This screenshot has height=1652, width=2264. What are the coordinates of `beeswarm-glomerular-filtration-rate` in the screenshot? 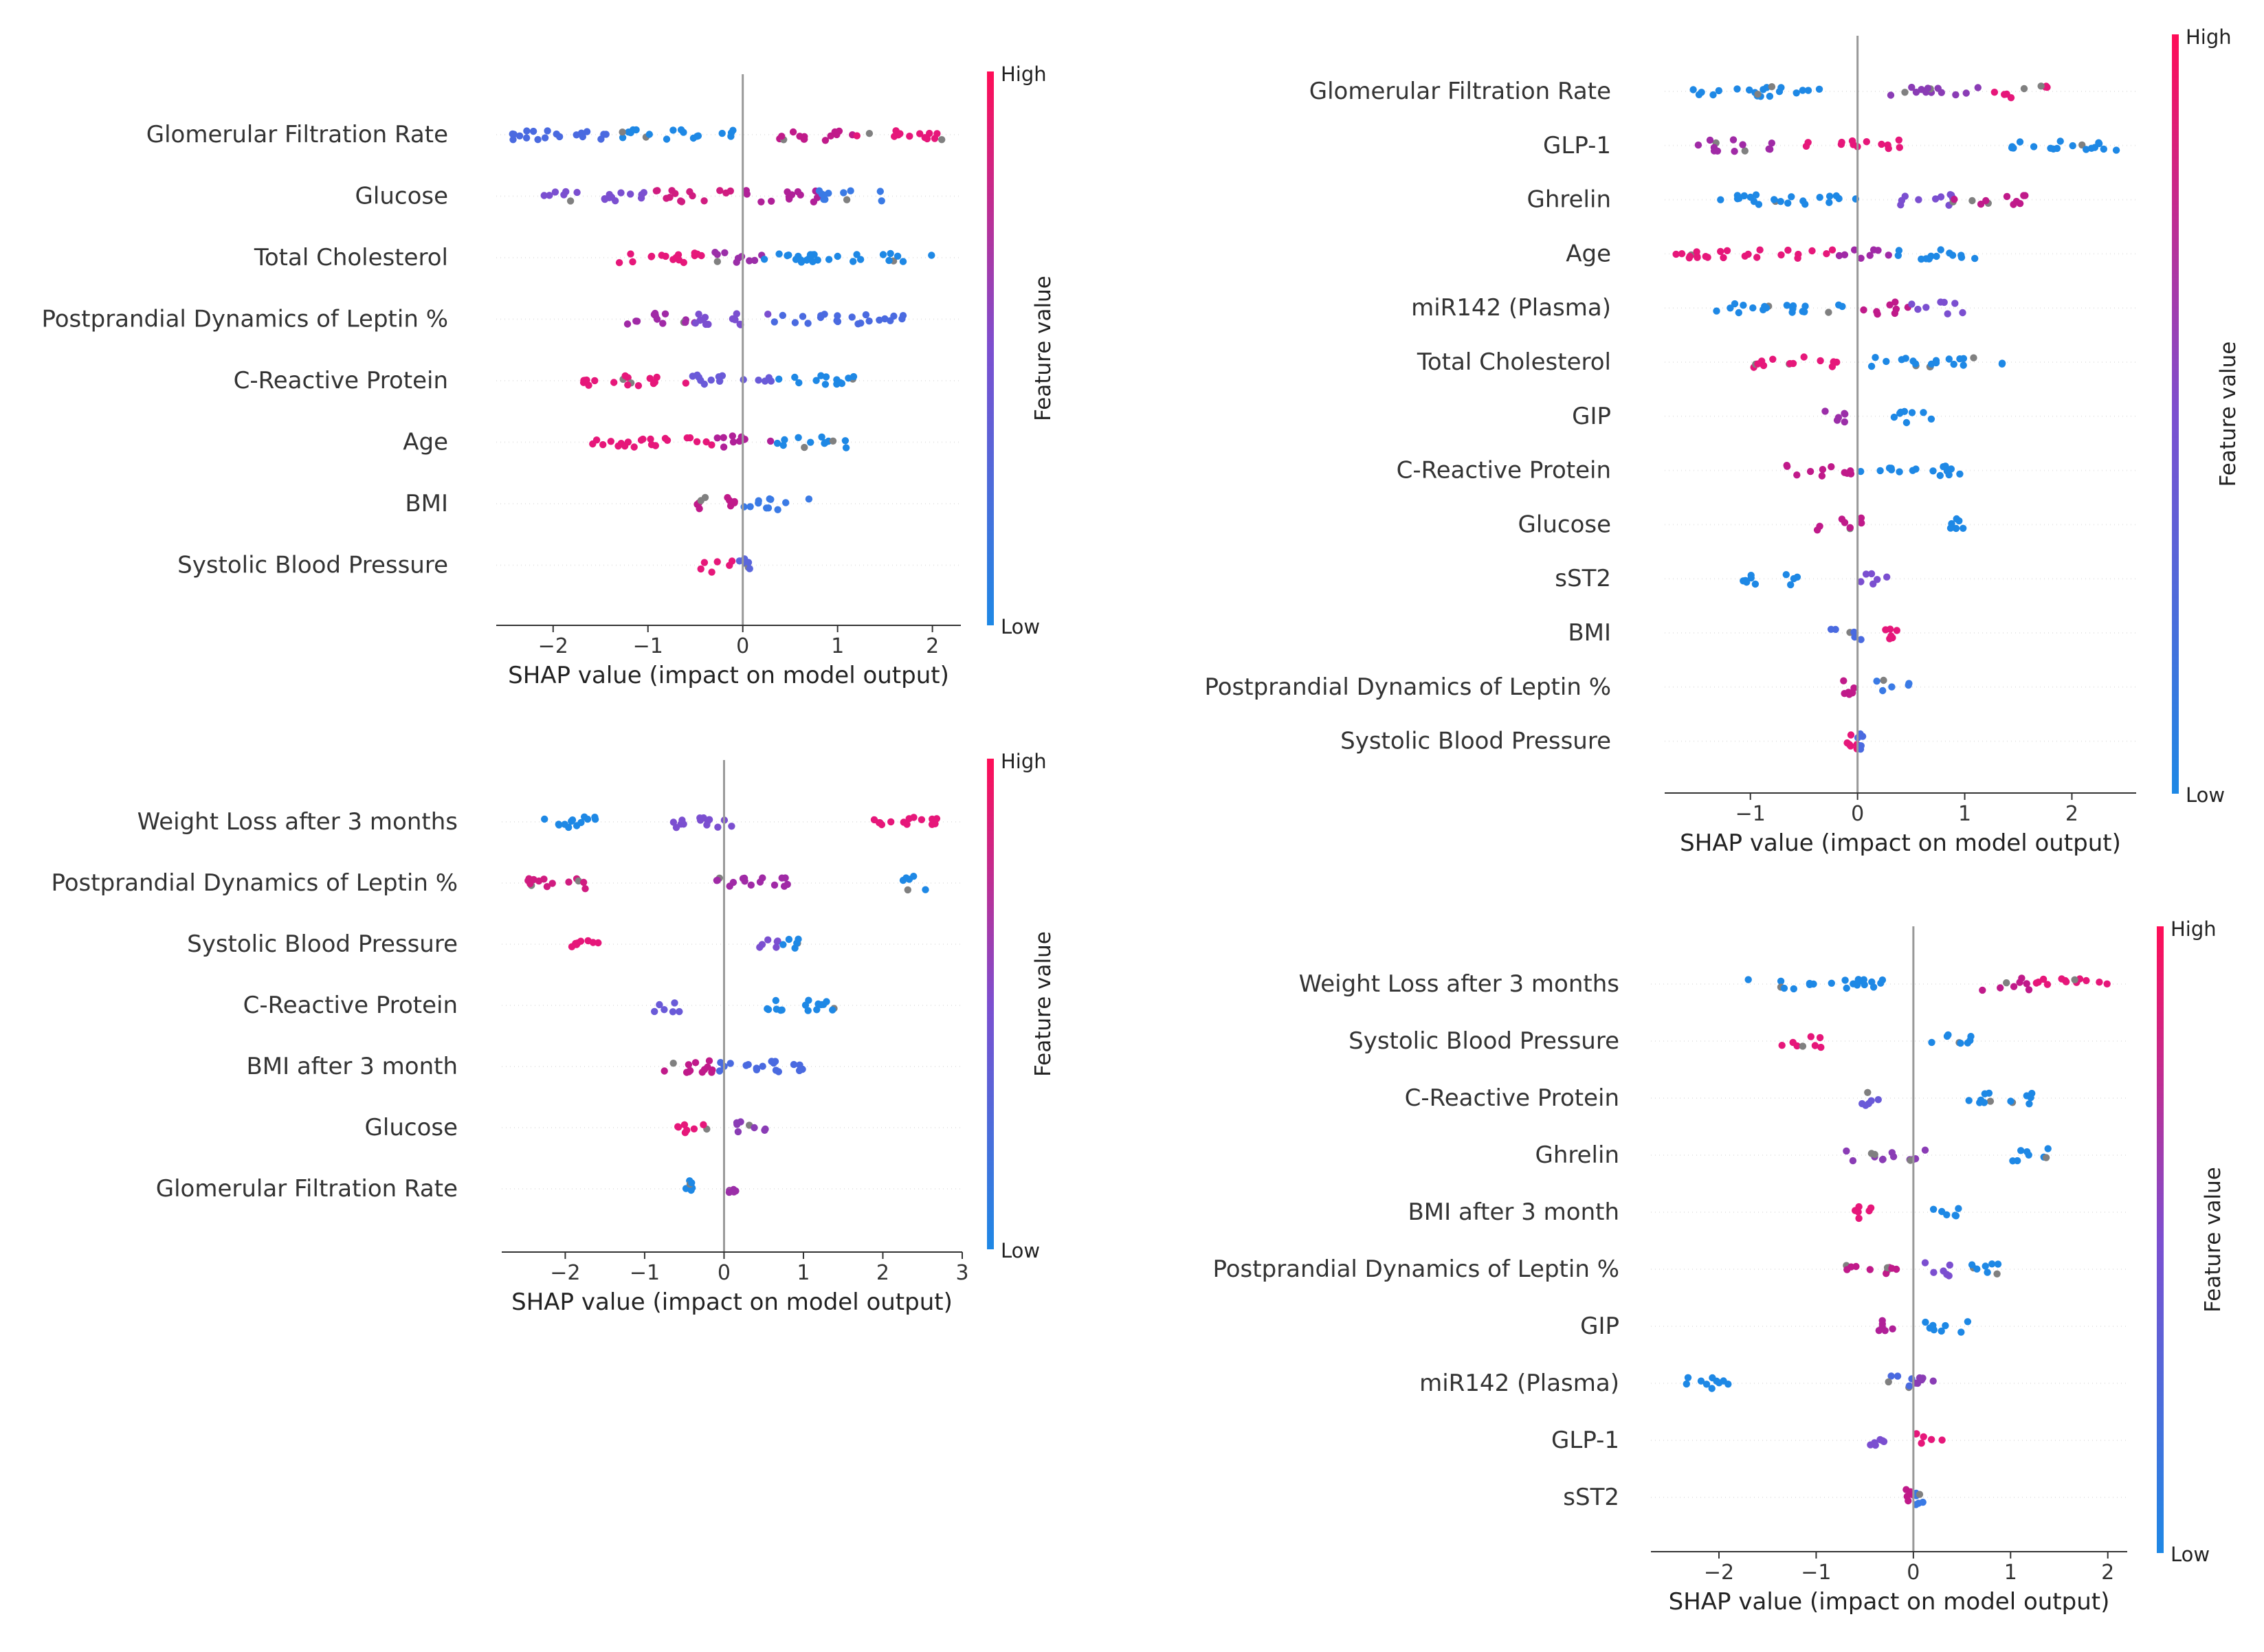 It's located at (1870, 92).